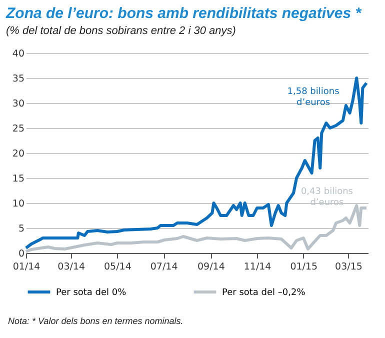 This screenshot has width=385, height=338. I want to click on y-tick-label: 15, so click(18, 179).